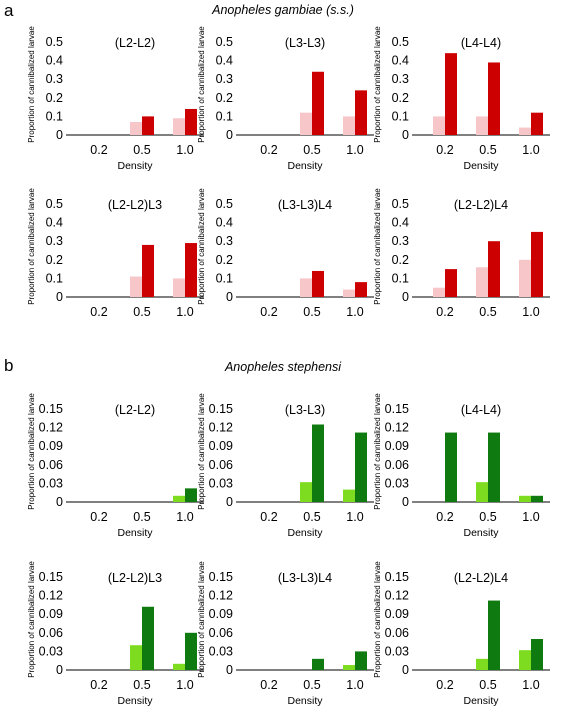  What do you see at coordinates (9, 10) in the screenshot?
I see `panel-a-letter: a` at bounding box center [9, 10].